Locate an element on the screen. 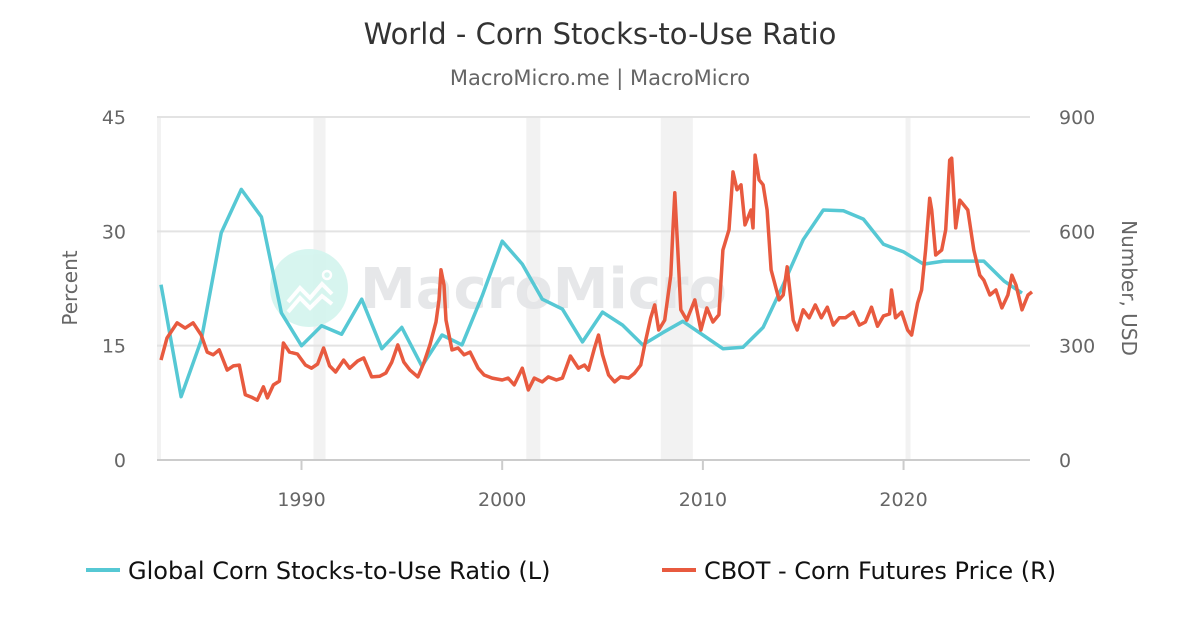  chart-title: World - Corn Stocks-to-Use Ratio is located at coordinates (600, 34).